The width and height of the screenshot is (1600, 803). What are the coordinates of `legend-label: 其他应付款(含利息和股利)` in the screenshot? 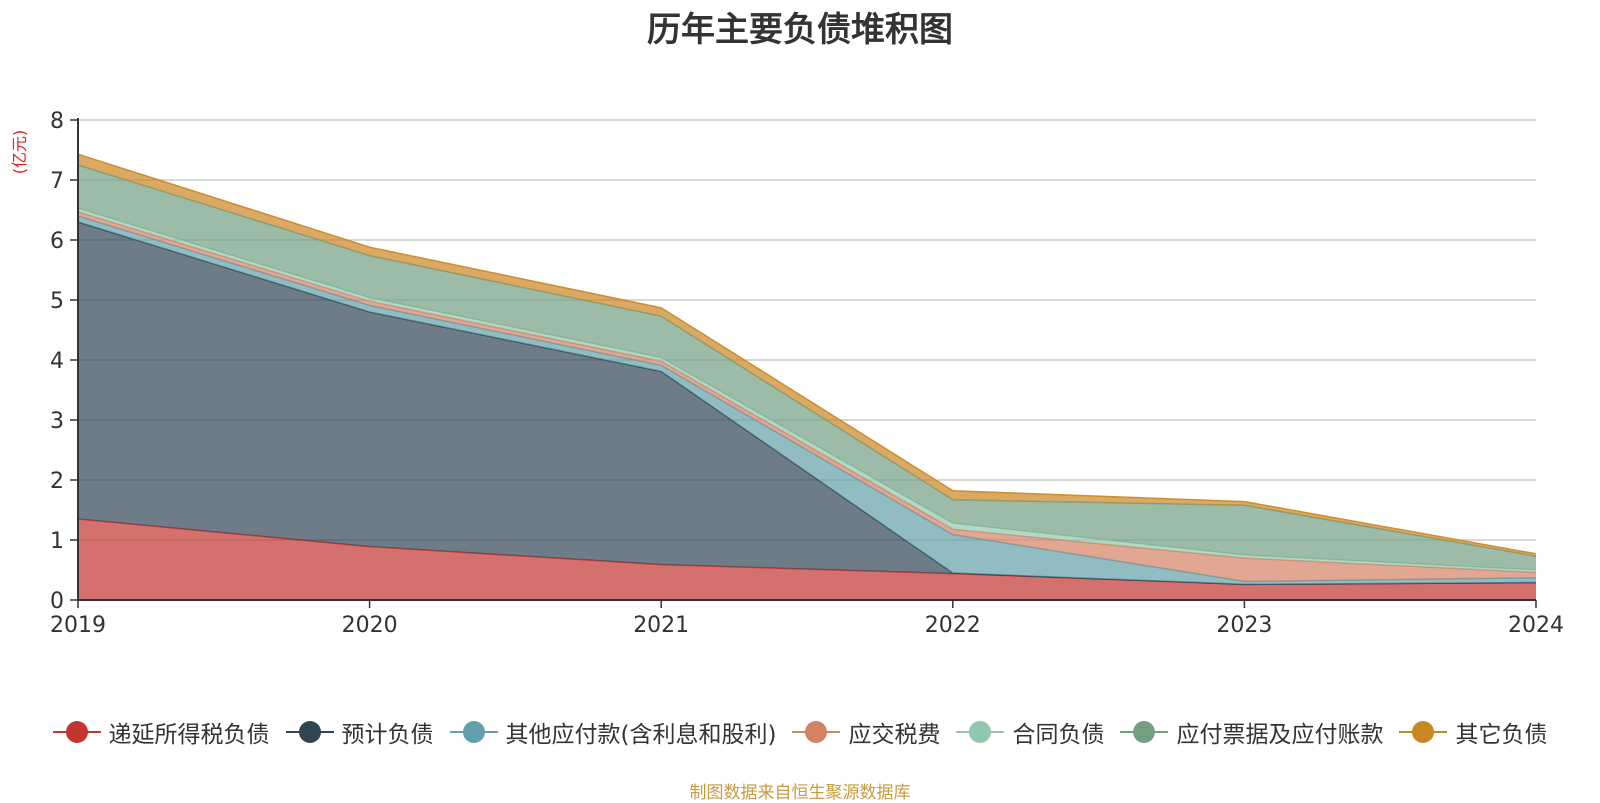 It's located at (641, 735).